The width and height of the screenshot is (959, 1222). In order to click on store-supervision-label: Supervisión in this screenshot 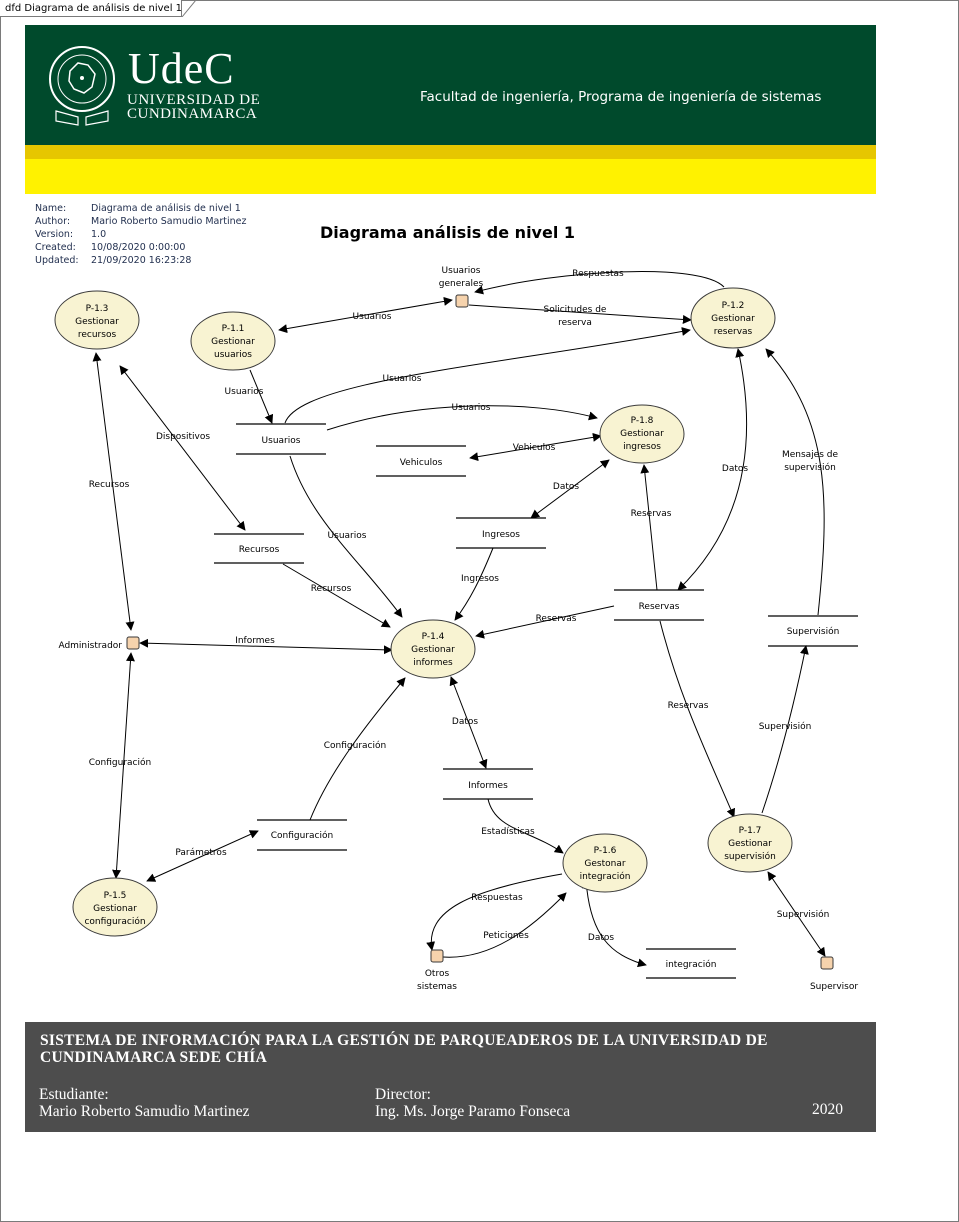, I will do `click(813, 631)`.